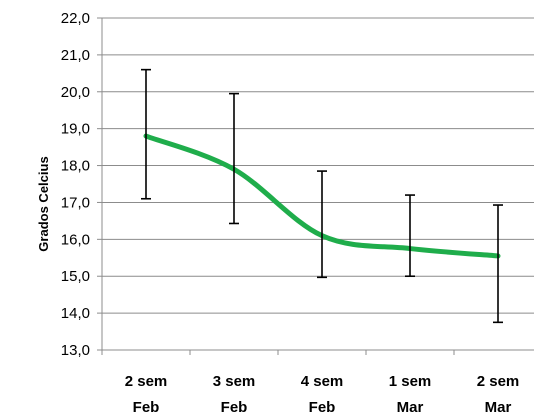  Describe the element at coordinates (75, 350) in the screenshot. I see `y-tick-label: 13,0` at that location.